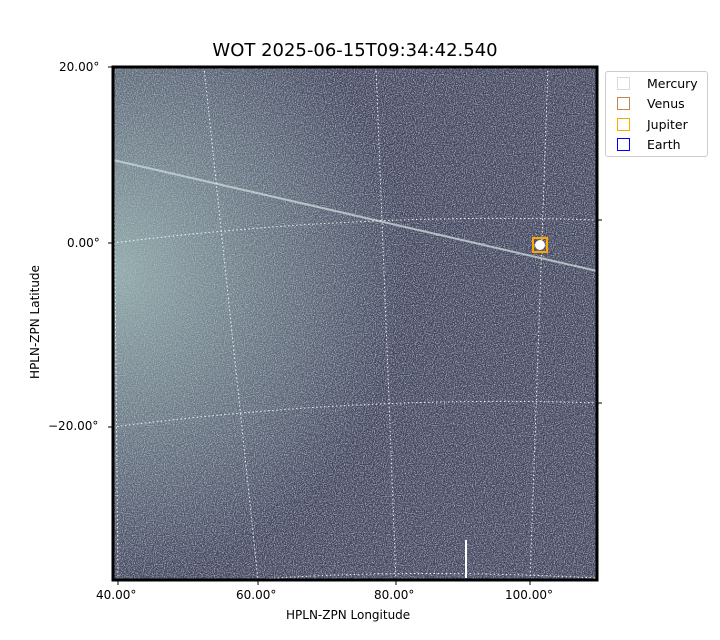  Describe the element at coordinates (79, 67) in the screenshot. I see `y-tick-label: 20.00°` at that location.